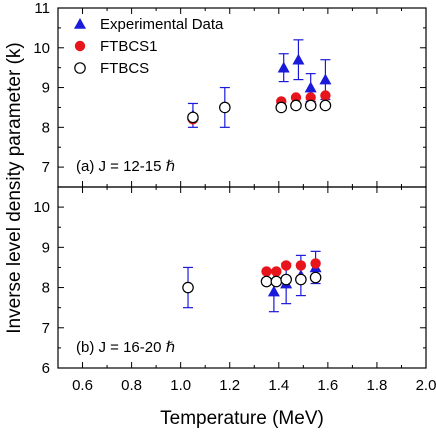 This screenshot has width=436, height=436. I want to click on x-tick-label: 1.6, so click(327, 385).